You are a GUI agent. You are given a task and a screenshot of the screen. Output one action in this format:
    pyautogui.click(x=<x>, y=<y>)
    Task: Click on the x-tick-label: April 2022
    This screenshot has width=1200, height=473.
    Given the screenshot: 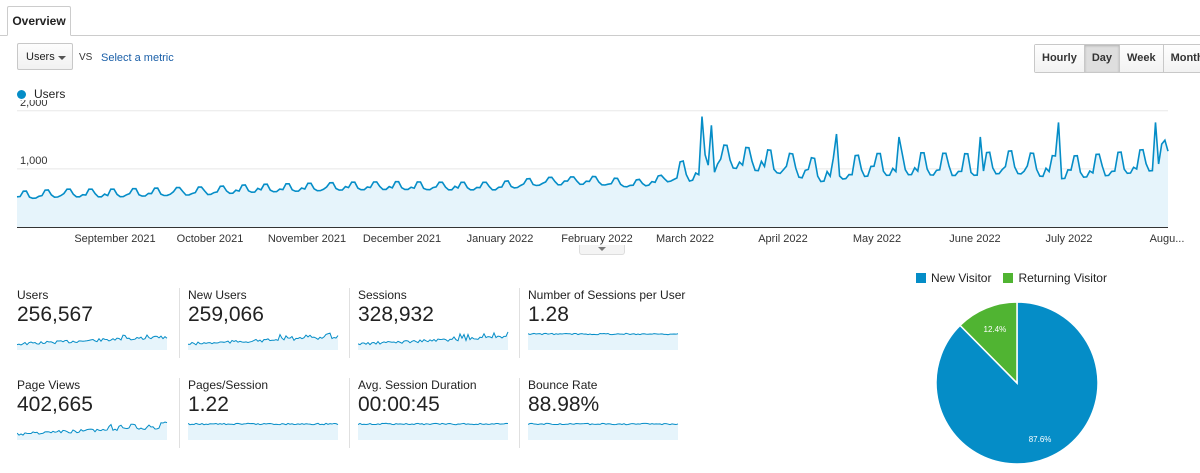 What is the action you would take?
    pyautogui.click(x=783, y=239)
    